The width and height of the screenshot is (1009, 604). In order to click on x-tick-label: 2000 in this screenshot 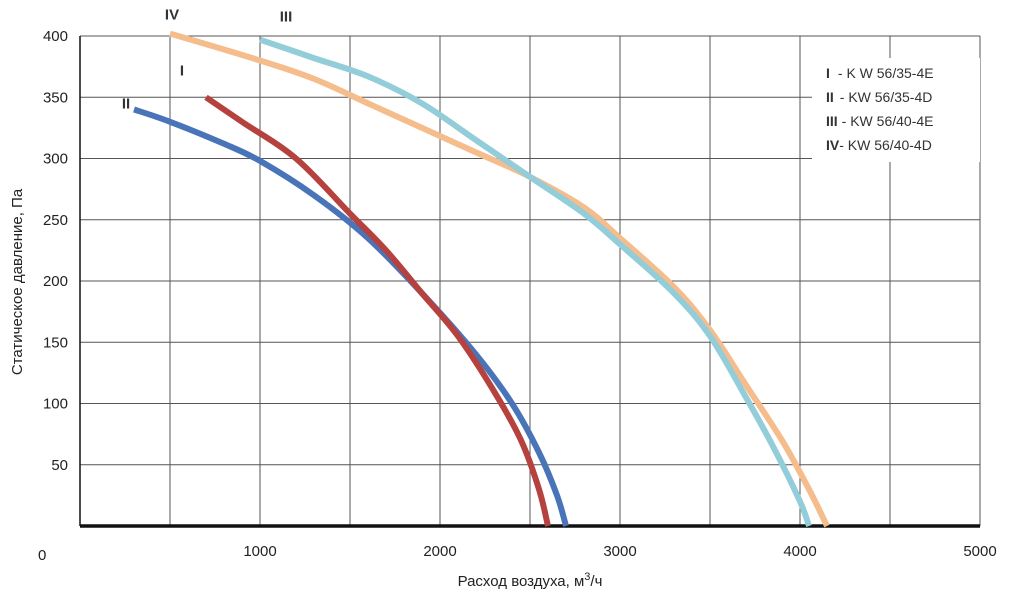, I will do `click(439, 551)`.